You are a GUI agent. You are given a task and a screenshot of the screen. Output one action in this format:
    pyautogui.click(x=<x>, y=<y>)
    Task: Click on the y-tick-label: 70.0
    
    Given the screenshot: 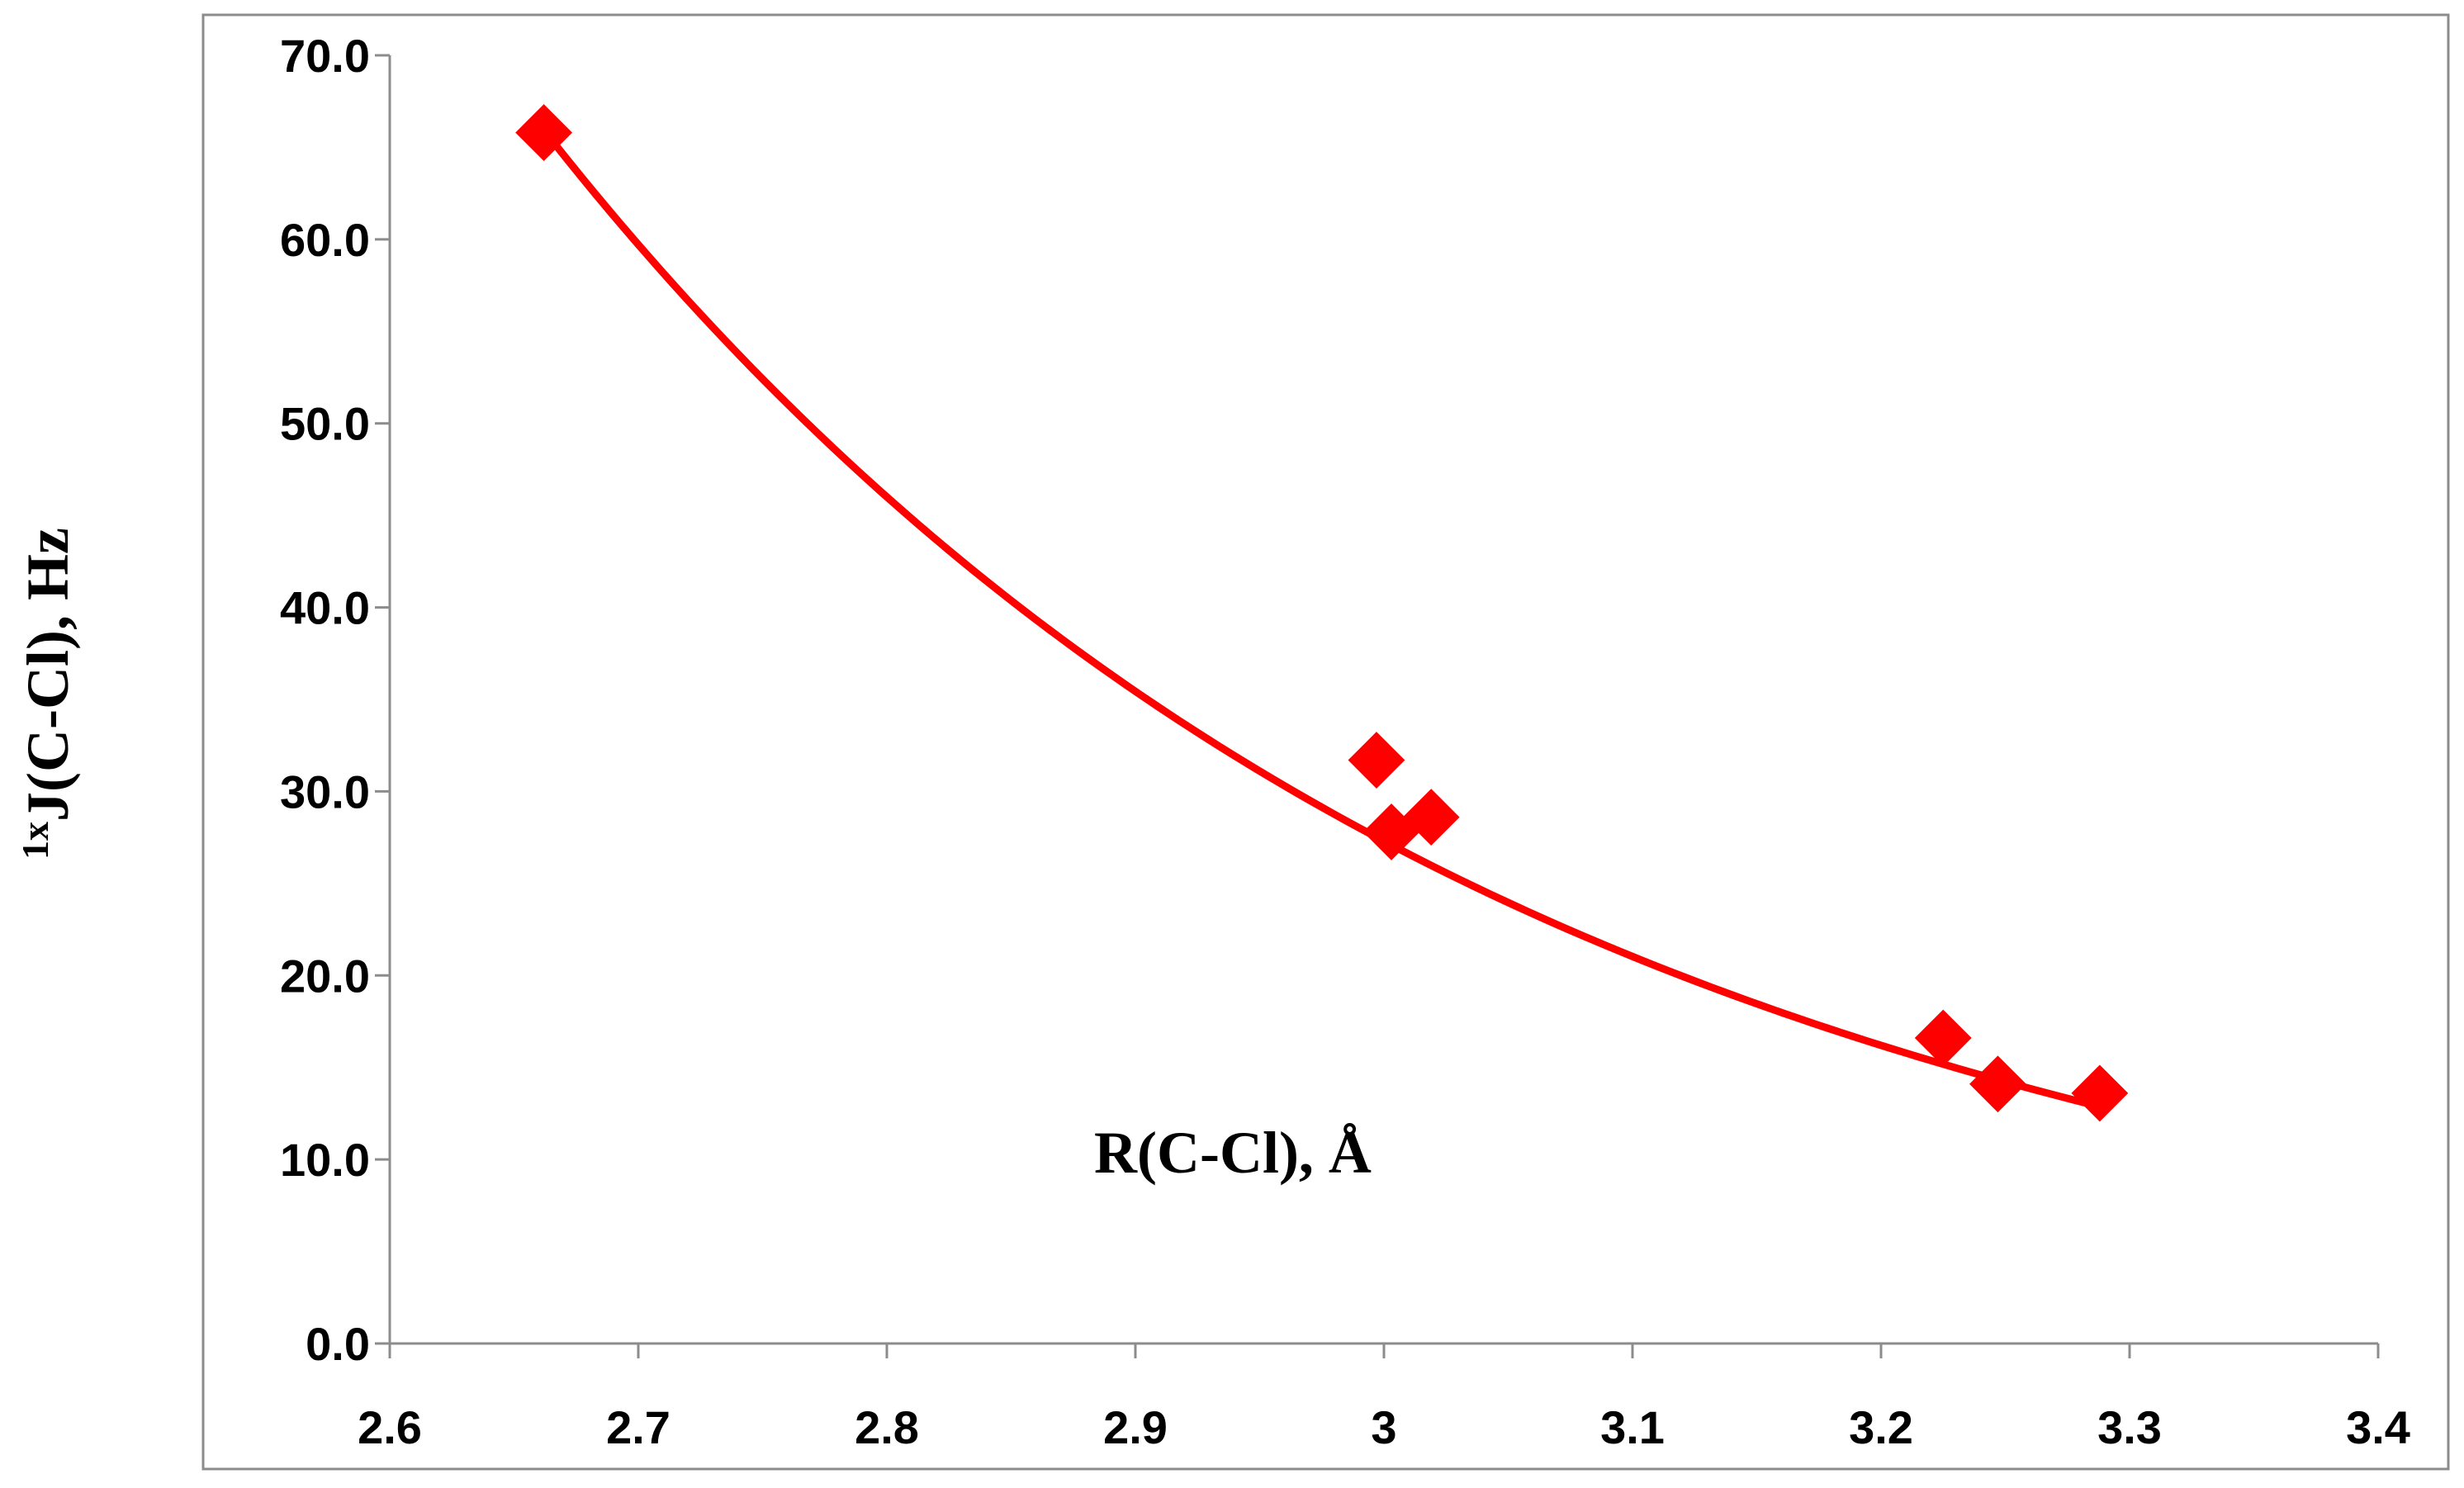 What is the action you would take?
    pyautogui.click(x=325, y=56)
    